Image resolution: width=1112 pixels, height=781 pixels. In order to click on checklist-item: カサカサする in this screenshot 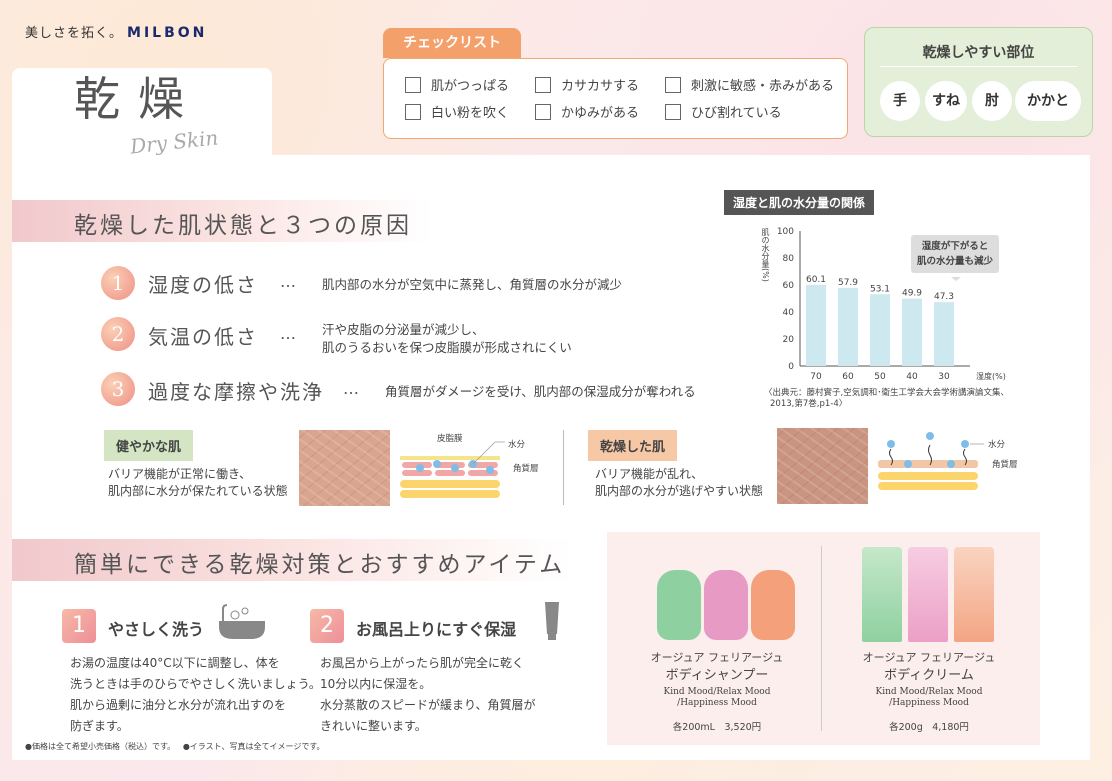, I will do `click(587, 84)`.